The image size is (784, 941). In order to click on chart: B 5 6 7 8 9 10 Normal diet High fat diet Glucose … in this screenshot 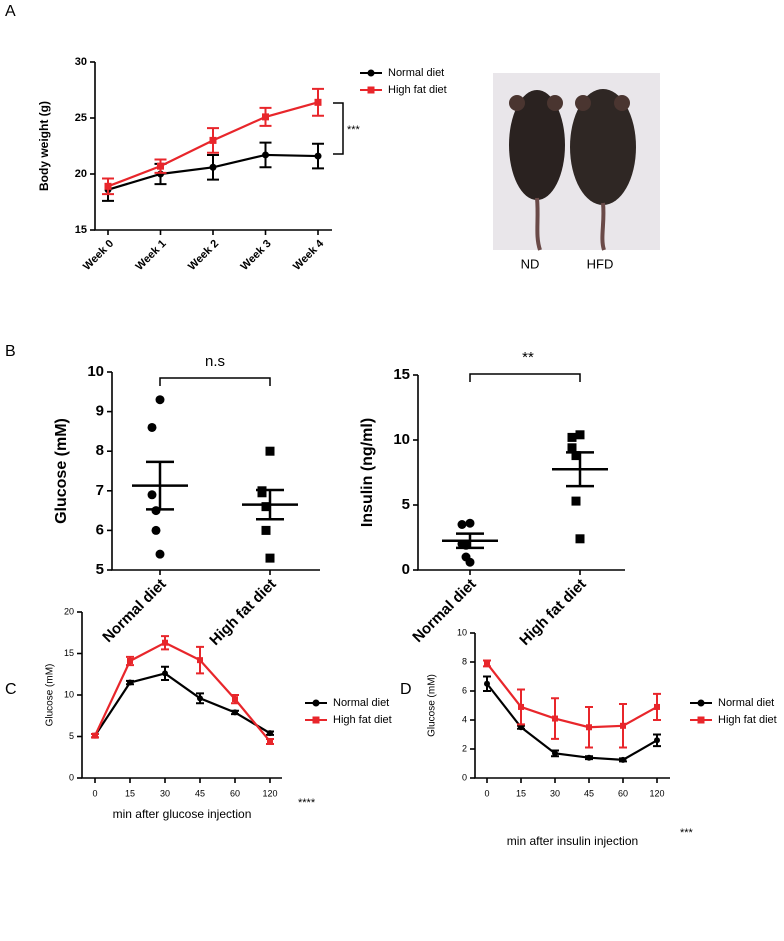, I will do `click(162, 496)`.